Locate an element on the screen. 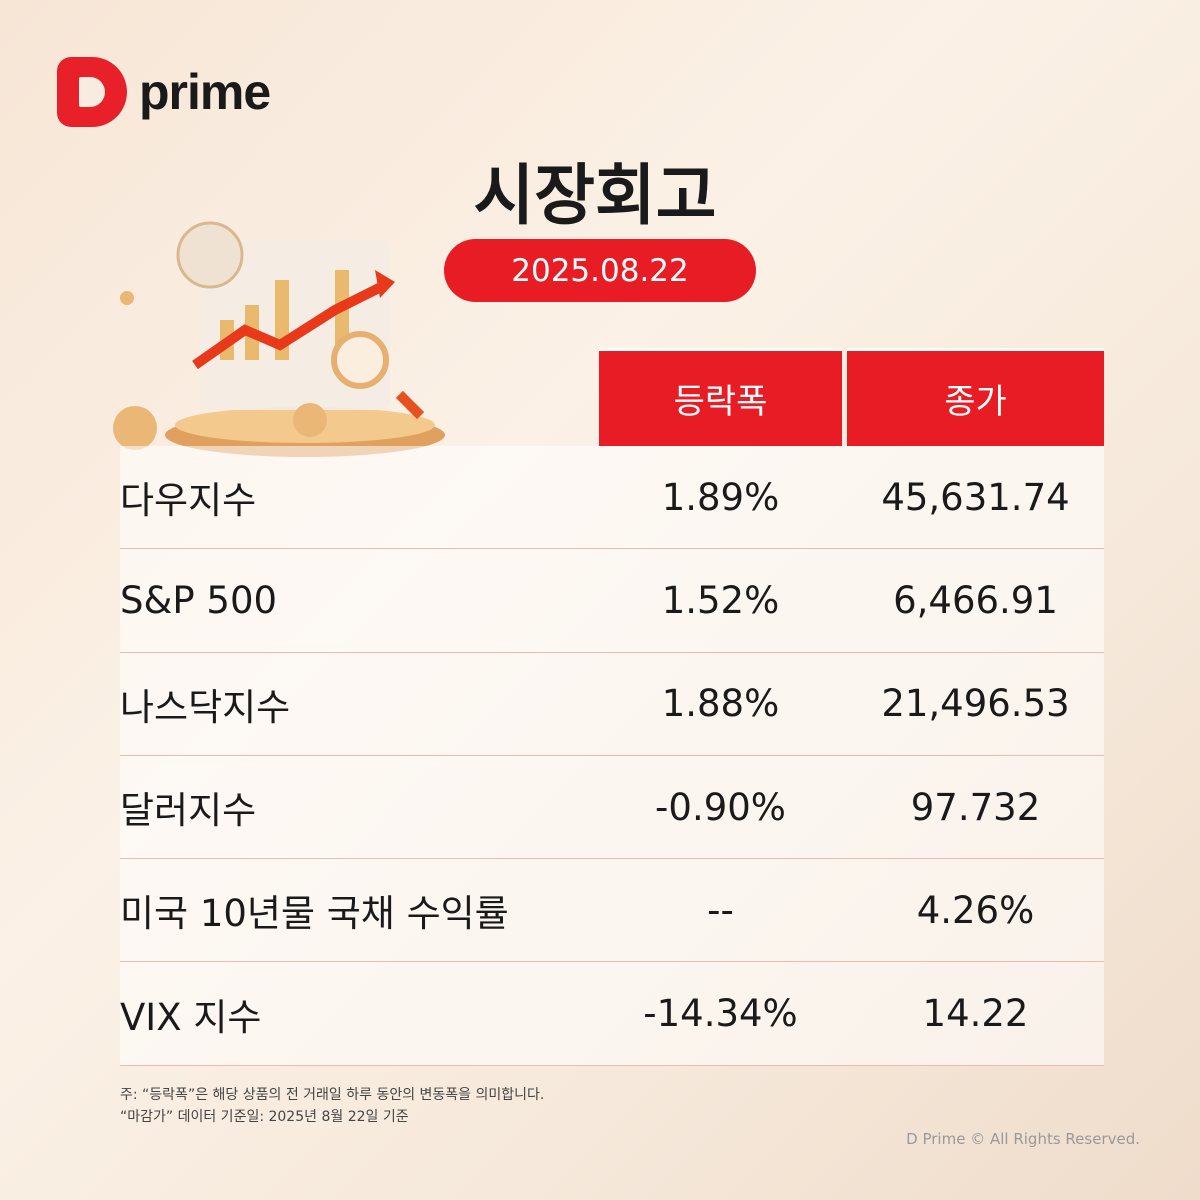  change-value: -- is located at coordinates (720, 910).